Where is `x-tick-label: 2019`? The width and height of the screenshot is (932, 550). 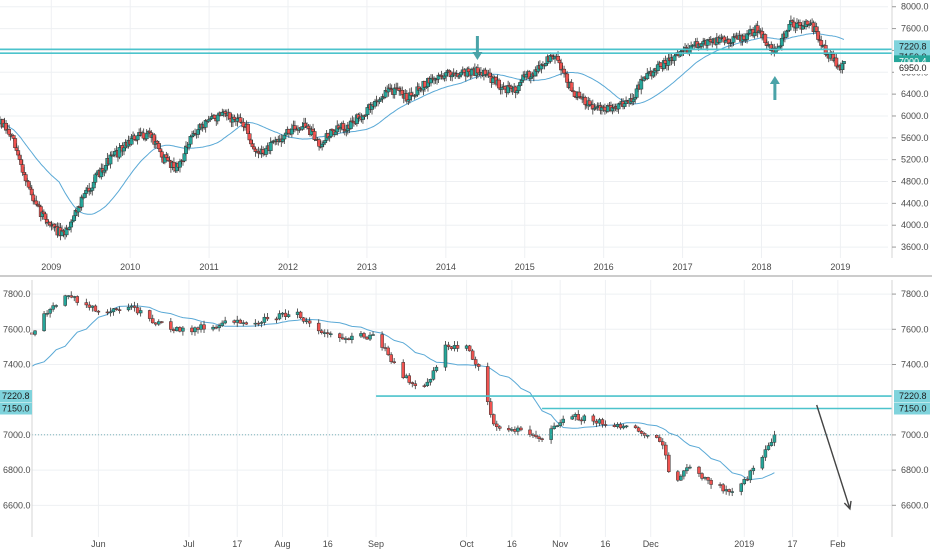
x-tick-label: 2019 is located at coordinates (744, 544).